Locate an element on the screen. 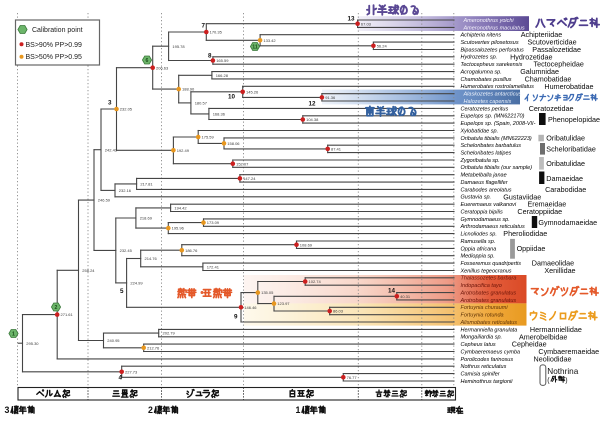 Image resolution: width=600 pixels, height=424 pixels. svg-text: Pheroliodidae is located at coordinates (525, 233).